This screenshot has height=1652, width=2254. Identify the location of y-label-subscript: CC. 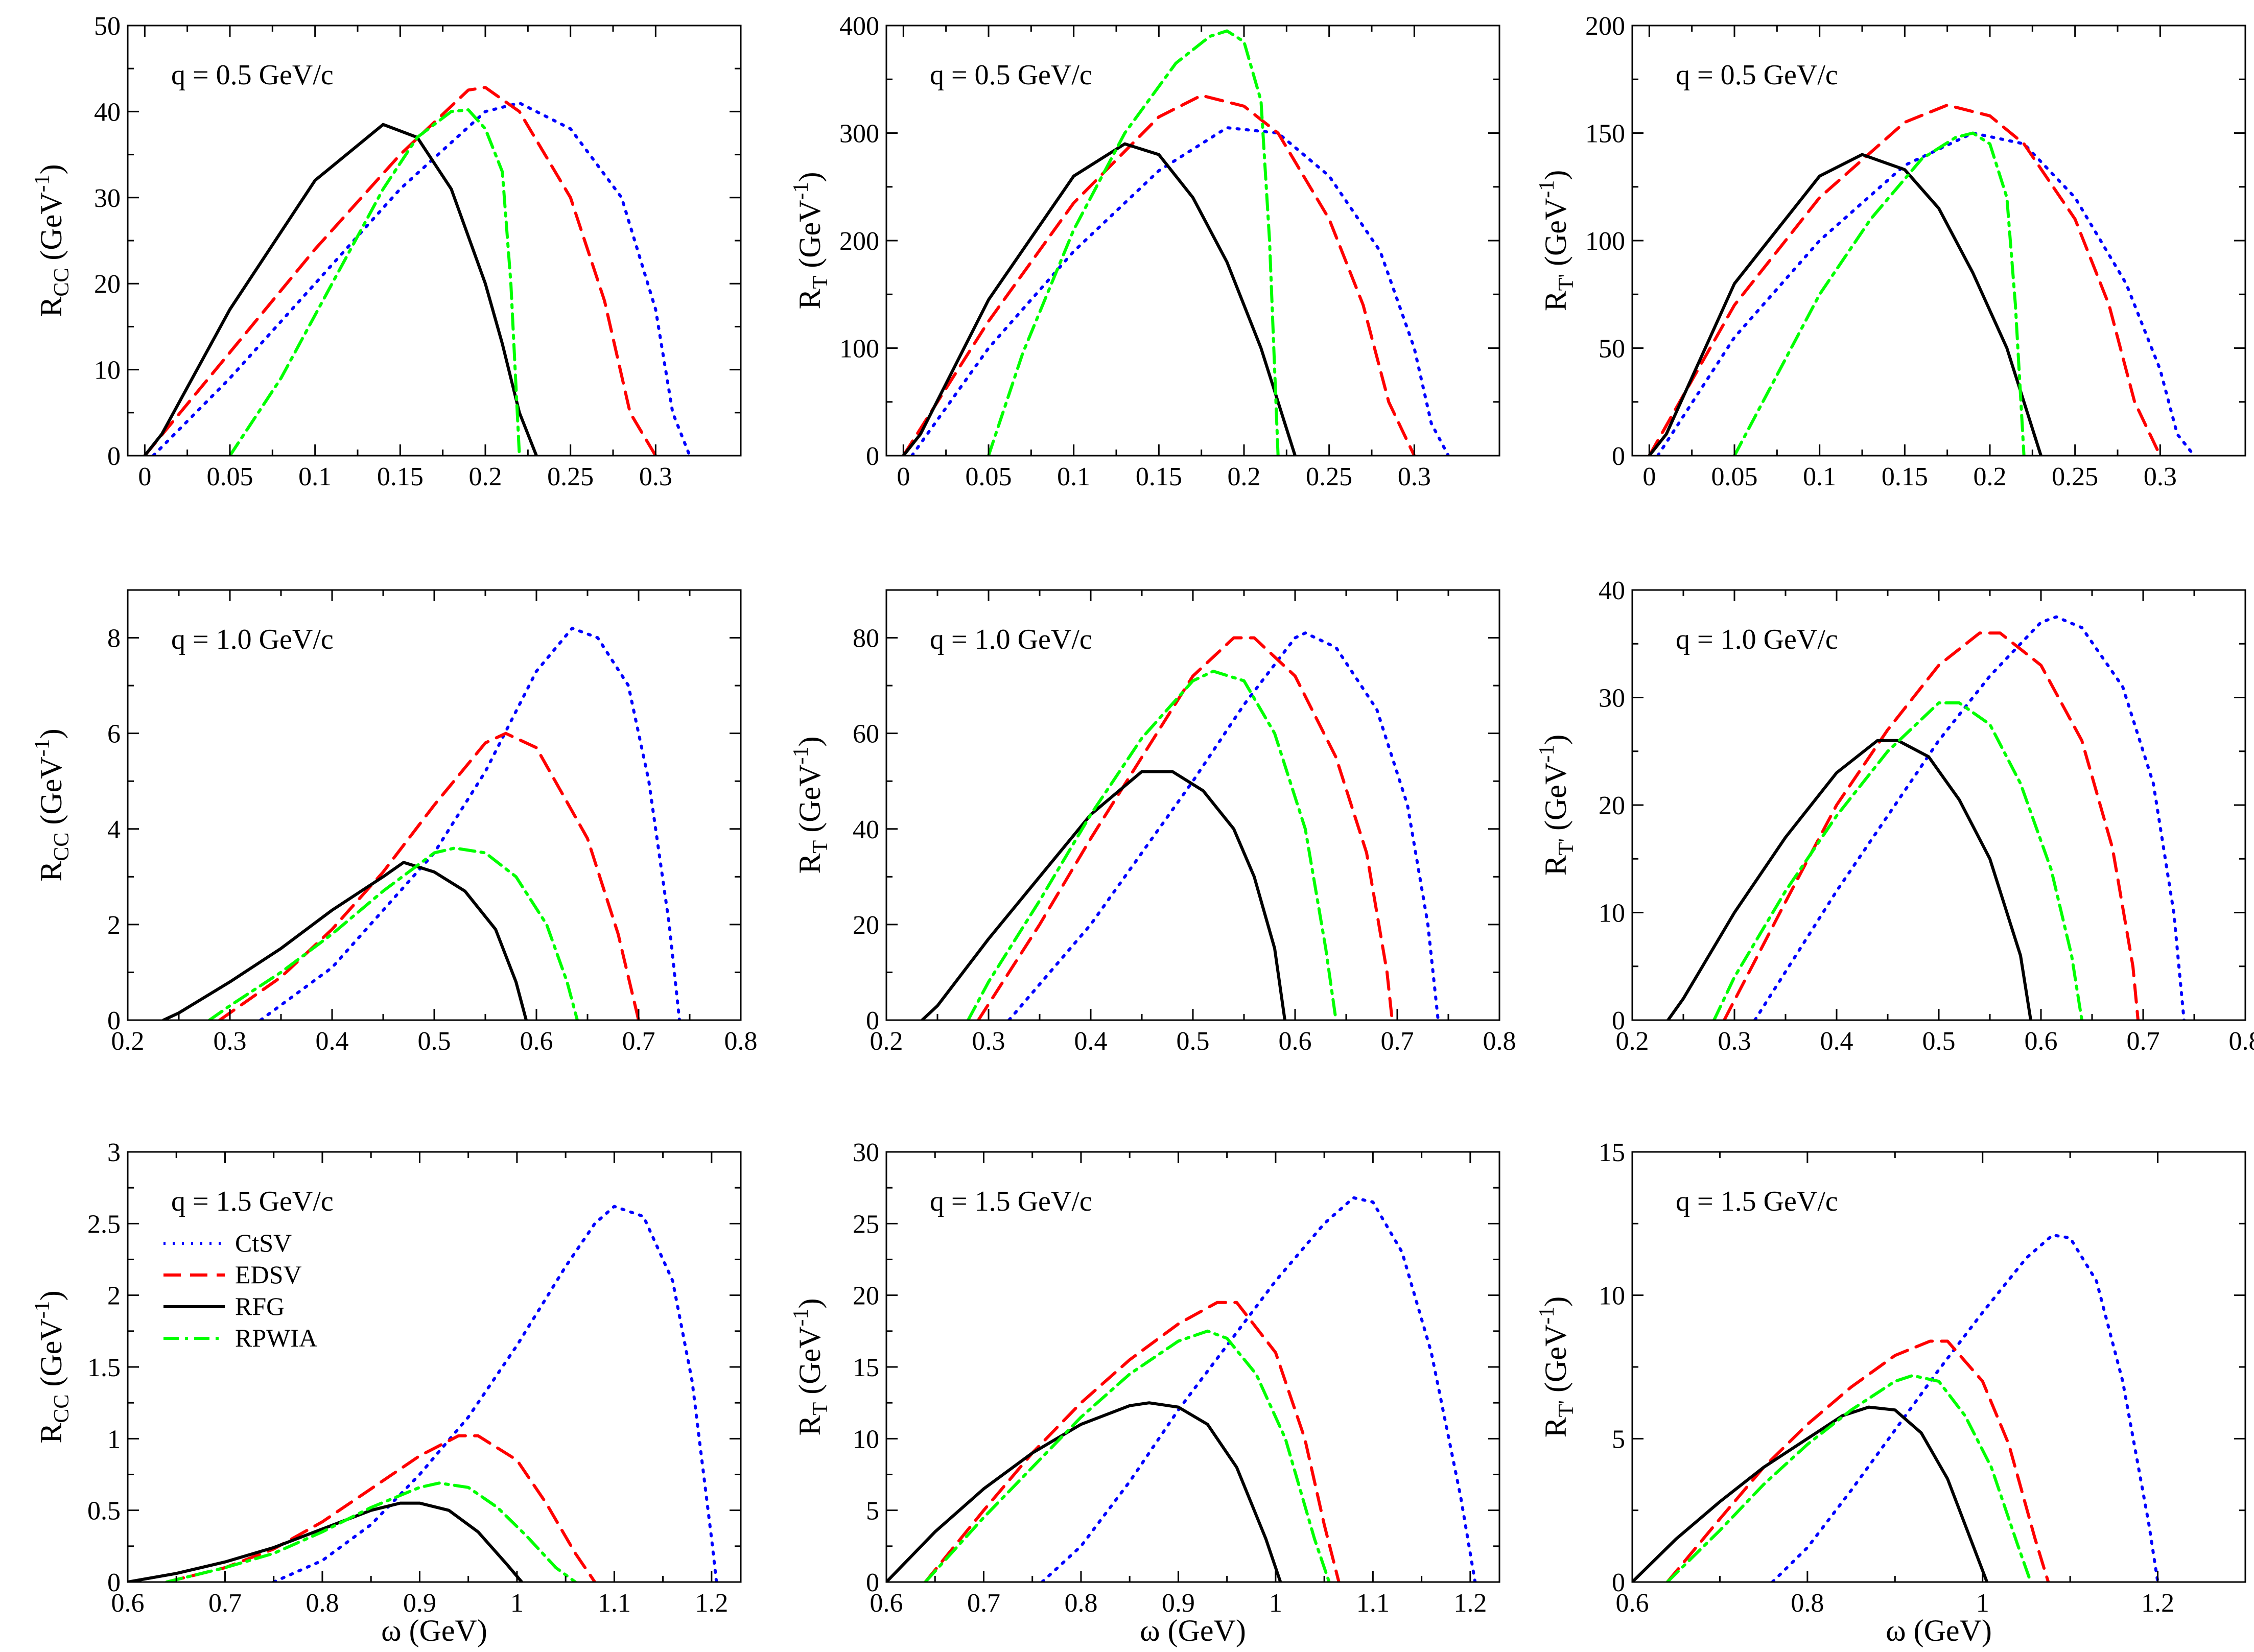
(62, 847).